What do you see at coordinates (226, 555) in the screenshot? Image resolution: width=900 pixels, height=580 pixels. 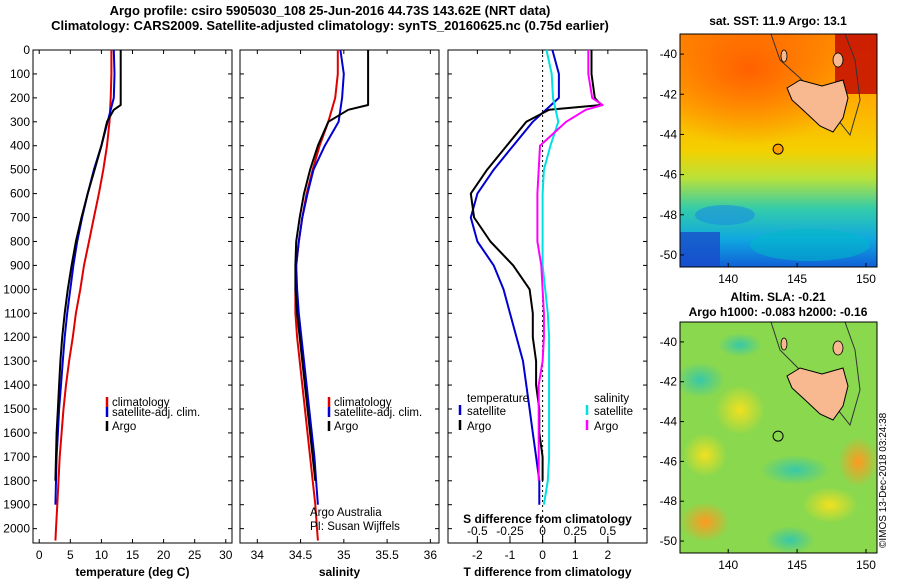 I see `x-tick-label: 30` at bounding box center [226, 555].